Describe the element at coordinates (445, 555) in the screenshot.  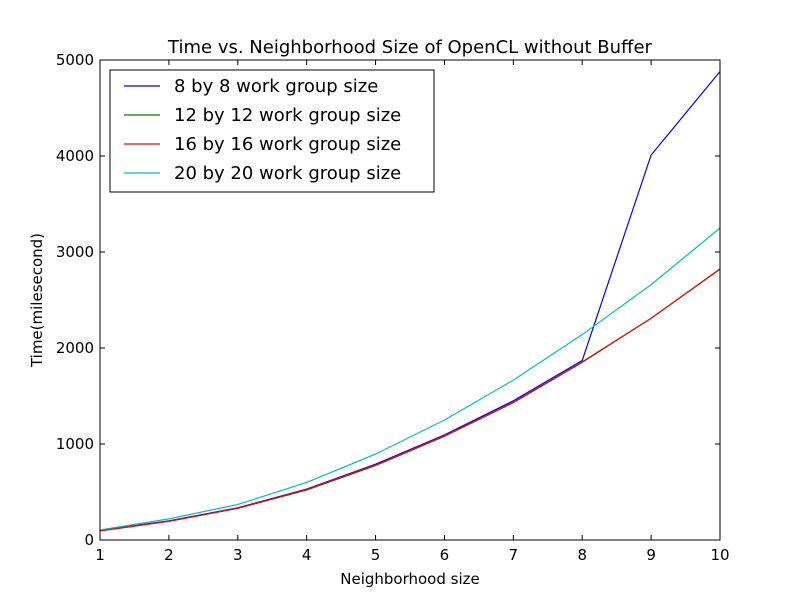
I see `x-tick-label: 6` at that location.